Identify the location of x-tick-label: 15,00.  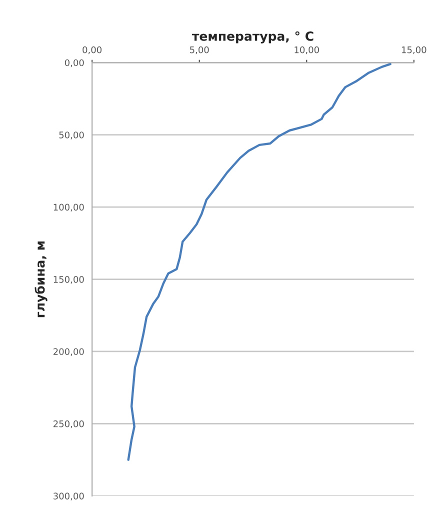
(414, 50).